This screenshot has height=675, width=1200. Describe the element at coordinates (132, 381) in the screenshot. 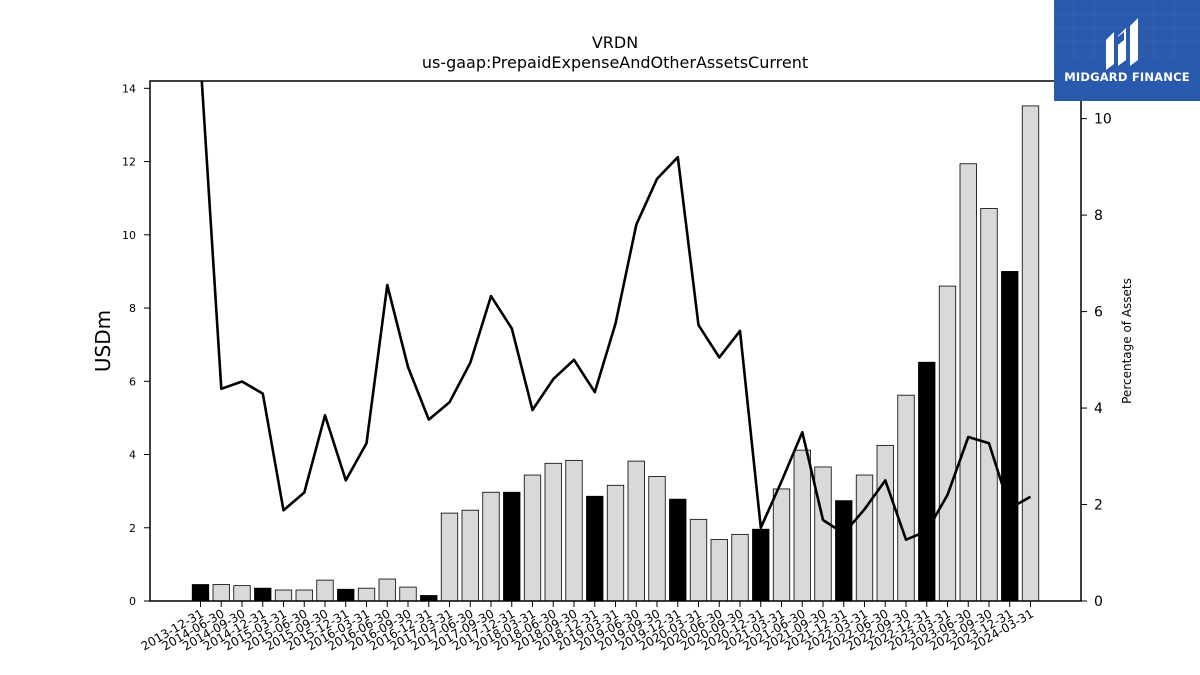

I see `y-tick-label: 6` at that location.